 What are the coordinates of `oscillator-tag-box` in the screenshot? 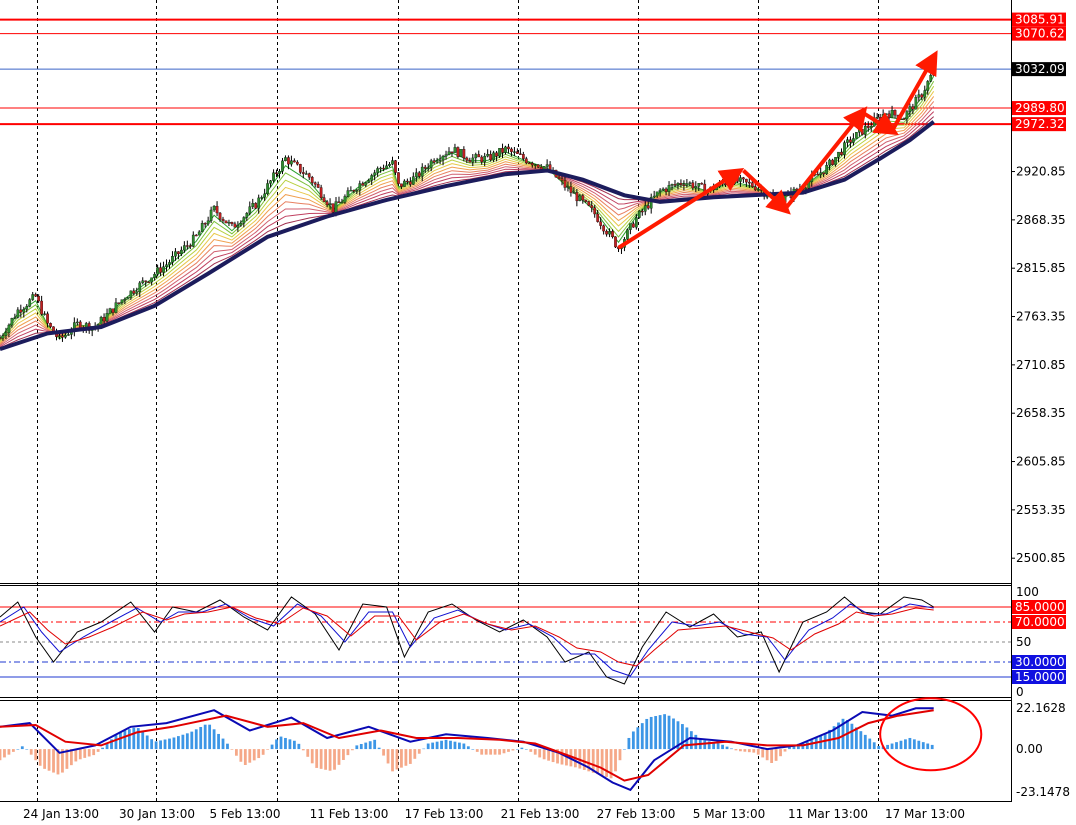 It's located at (1039, 622).